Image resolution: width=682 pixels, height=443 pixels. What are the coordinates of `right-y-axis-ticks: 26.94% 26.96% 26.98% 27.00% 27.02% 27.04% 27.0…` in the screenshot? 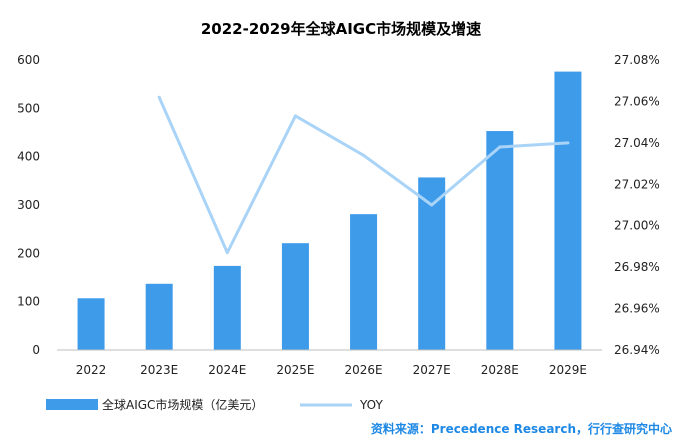 It's located at (637, 205).